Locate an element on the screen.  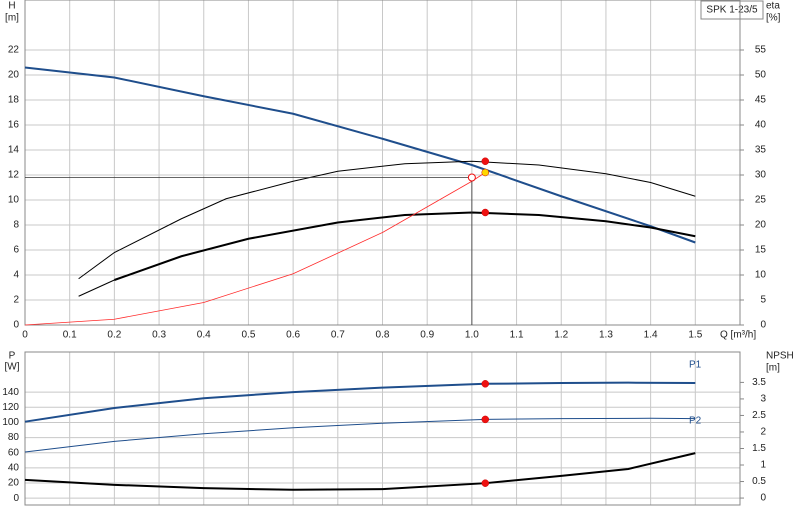
y2-tick-label: 55 is located at coordinates (761, 50).